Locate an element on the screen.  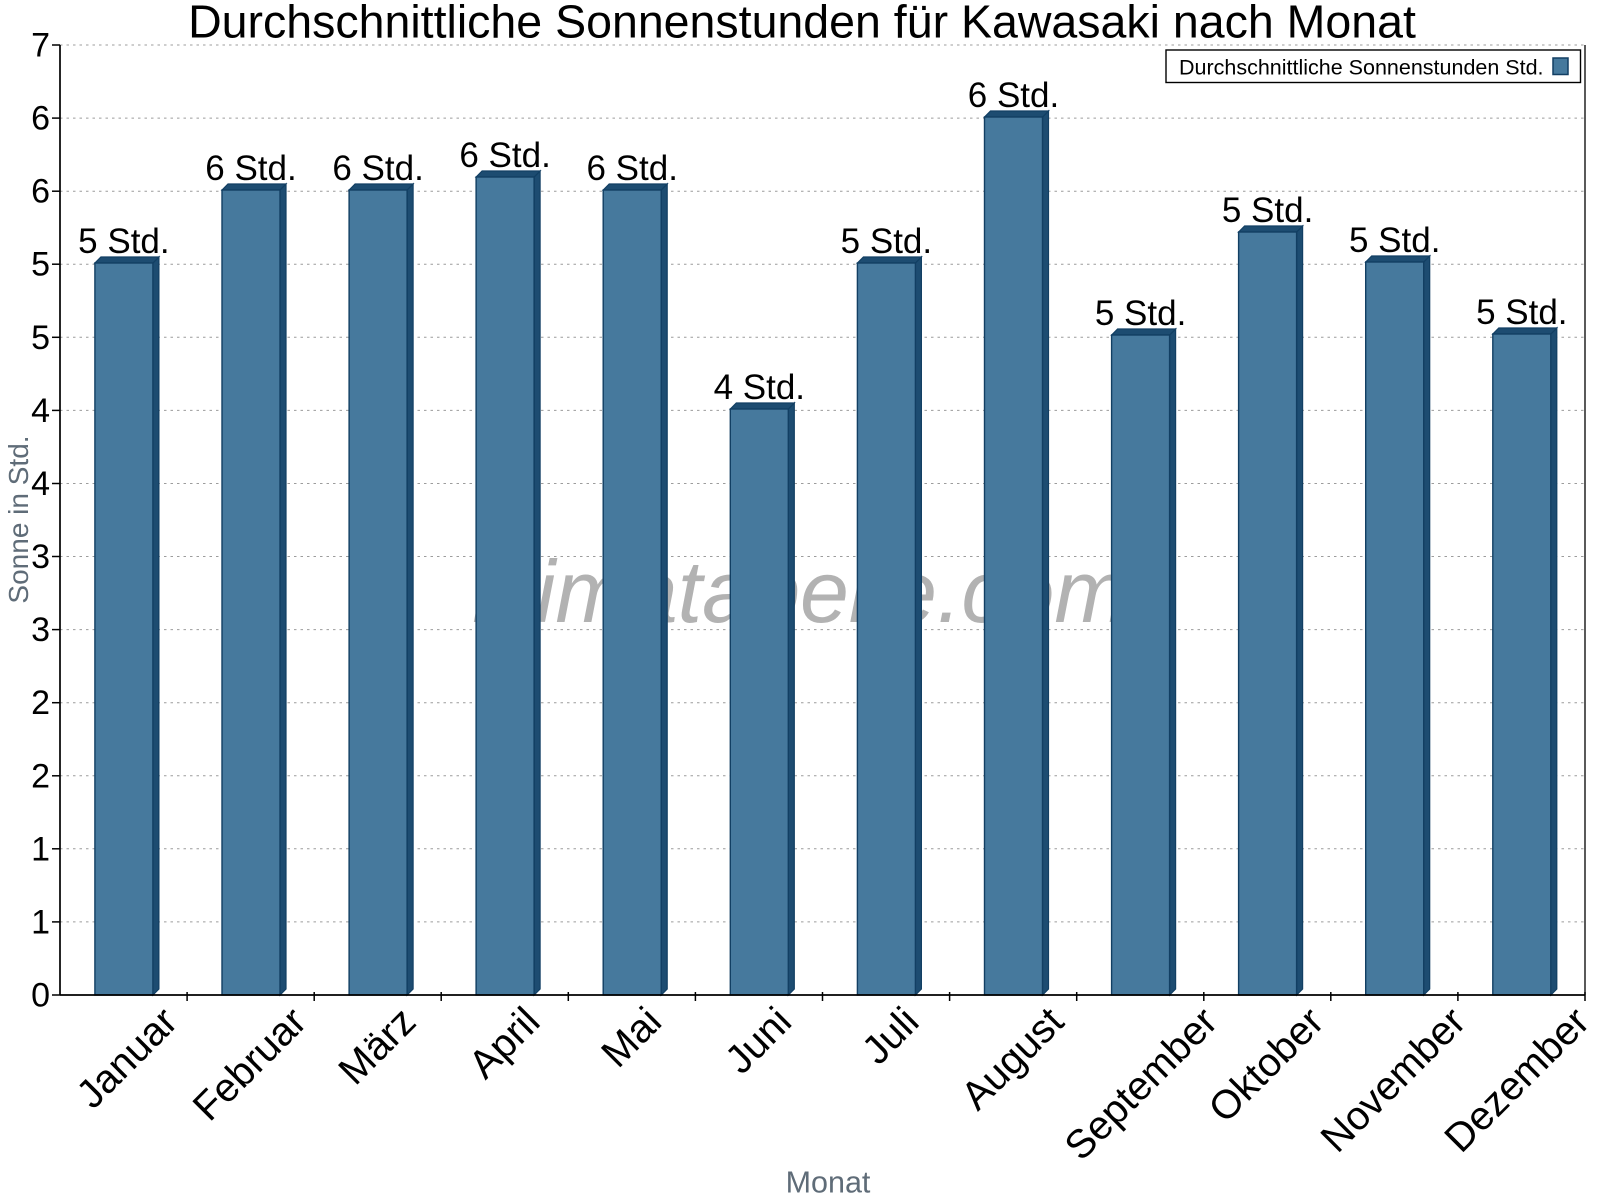
svg-text: Sonne in Std. is located at coordinates (18, 519).